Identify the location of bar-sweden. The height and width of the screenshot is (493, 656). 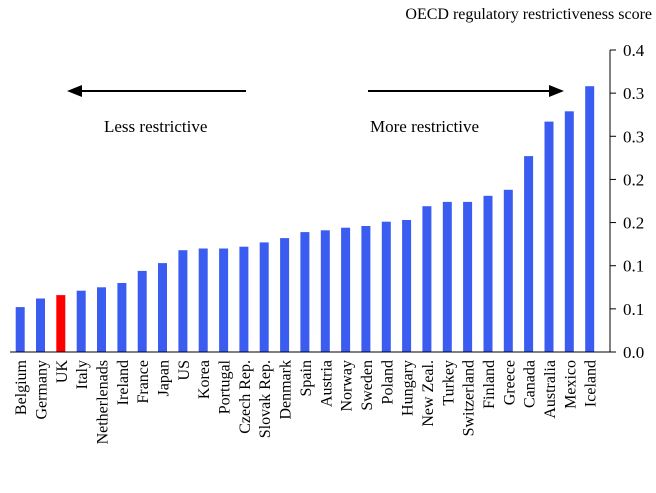
(366, 289).